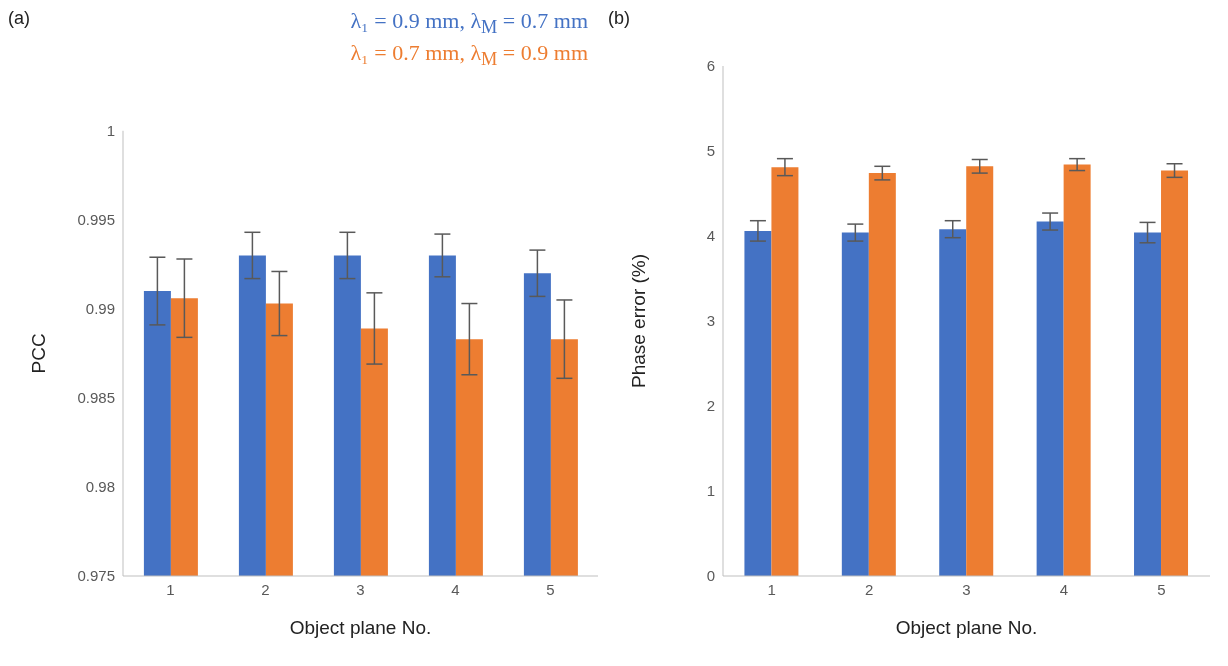  I want to click on y-tick-label: 0.98, so click(100, 487).